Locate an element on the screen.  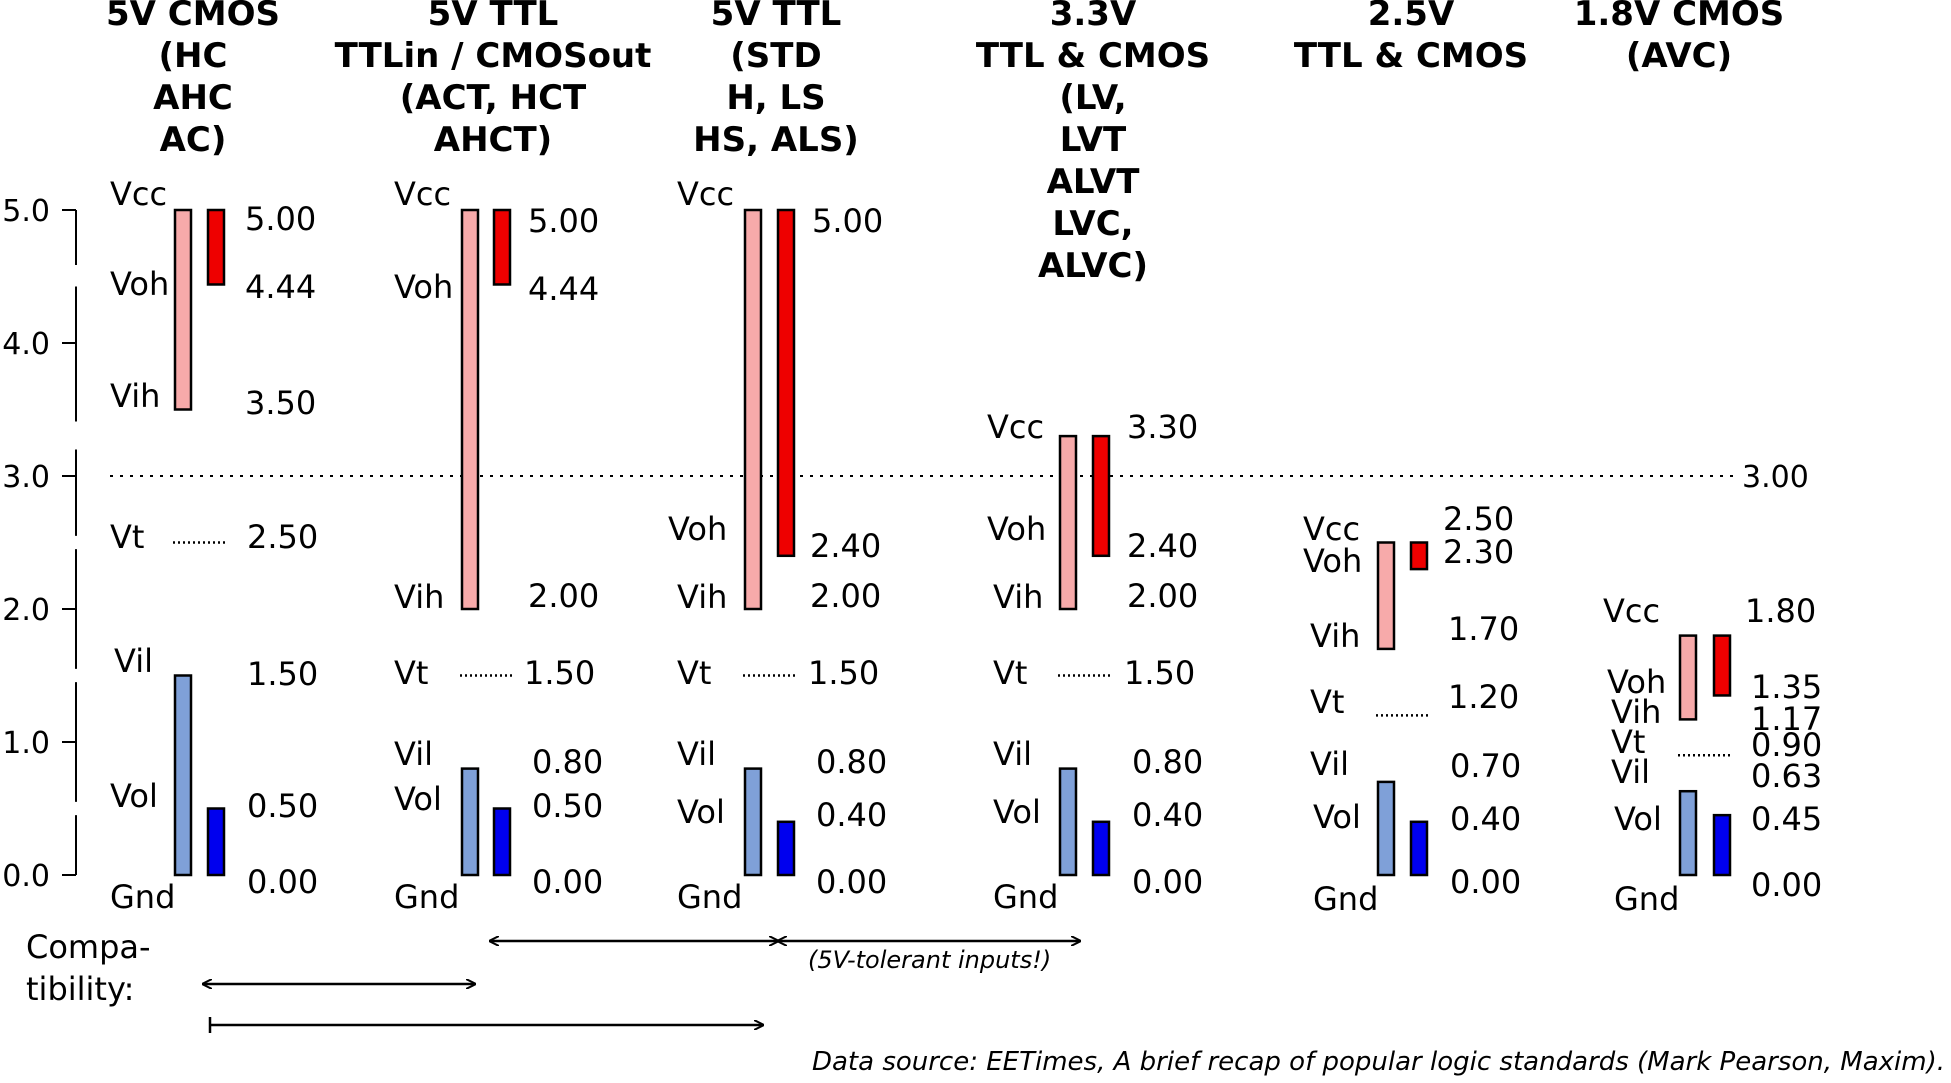
compatibility-section: Compa-tibility: (5V-tolerant inputs!) is located at coordinates (553, 980).